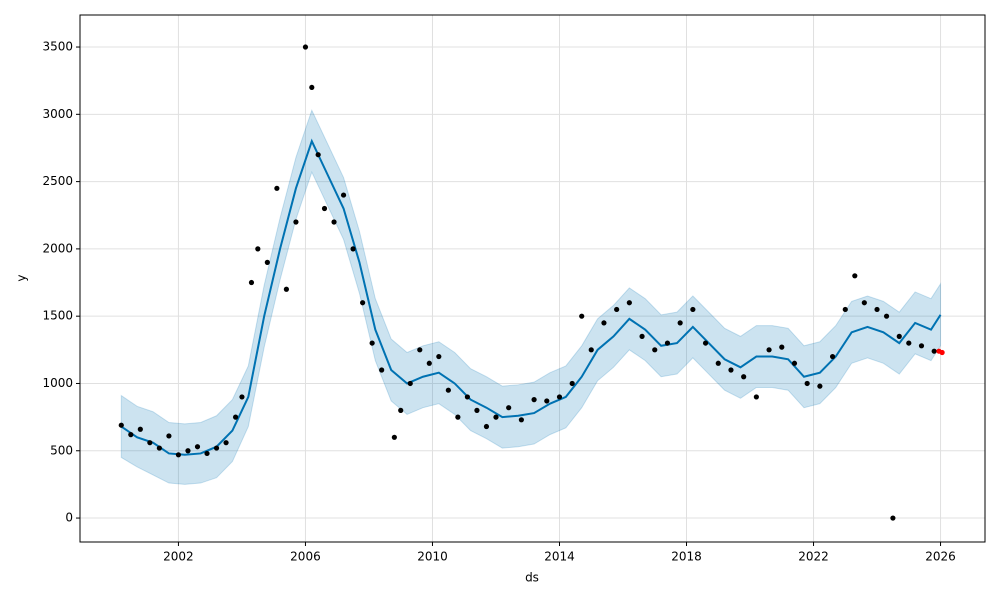  I want to click on y-tick-label: 2500, so click(57, 181).